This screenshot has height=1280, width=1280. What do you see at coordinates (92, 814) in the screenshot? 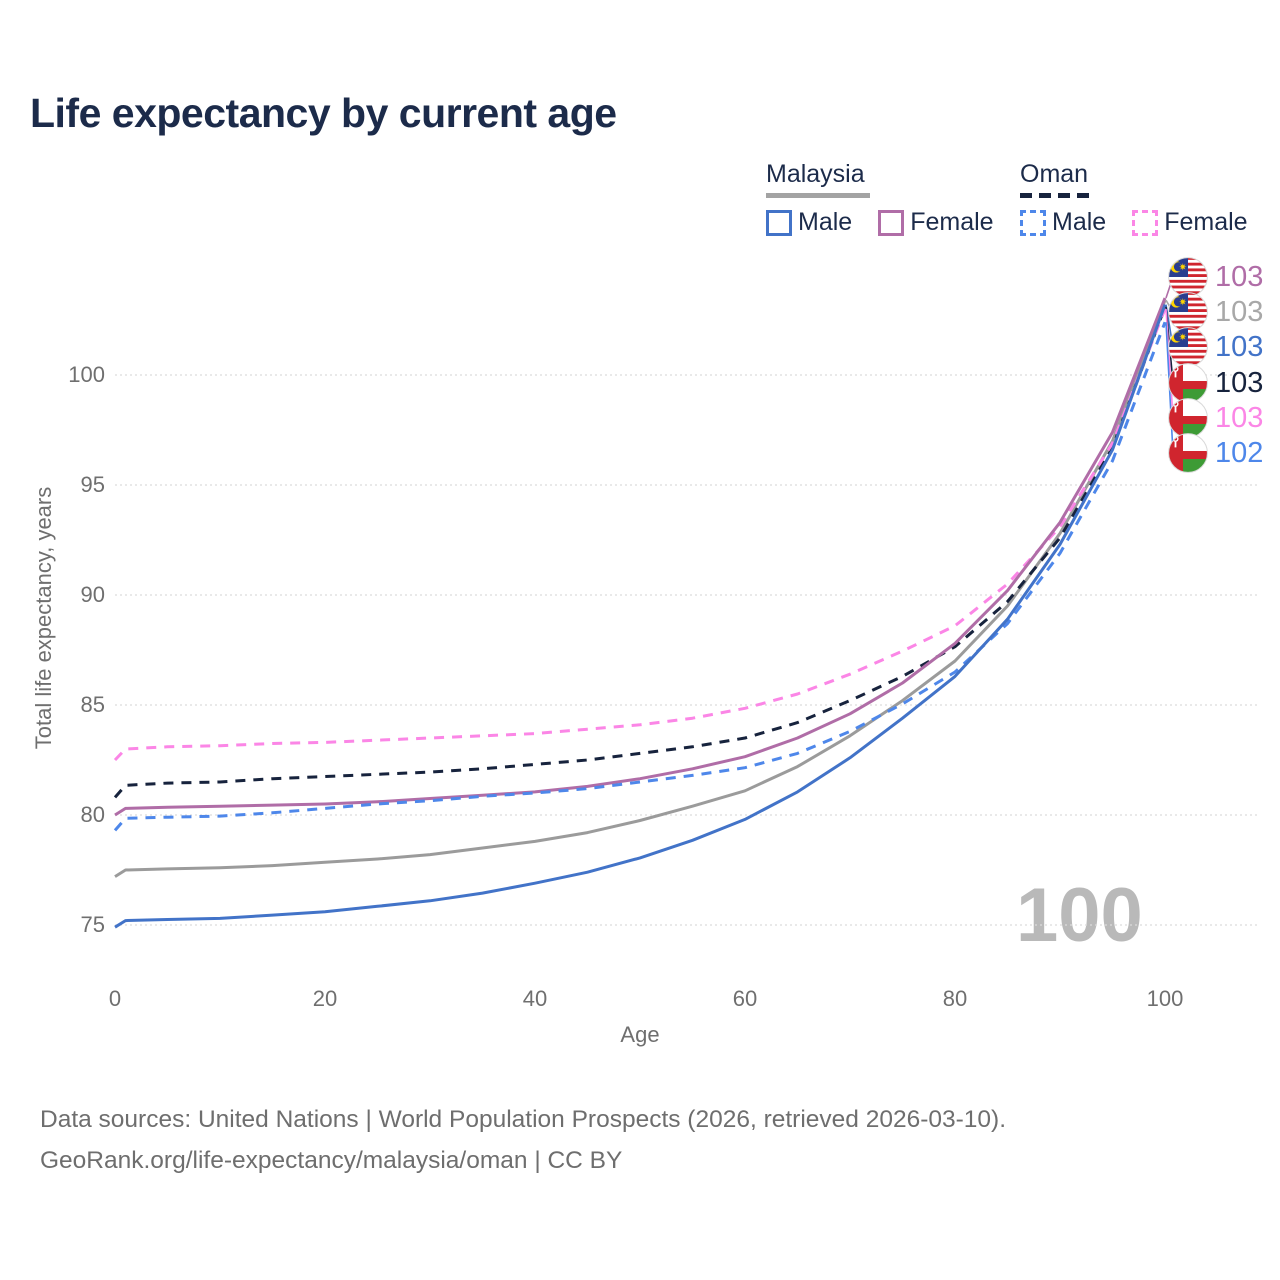
I see `y-tick-label: 80` at bounding box center [92, 814].